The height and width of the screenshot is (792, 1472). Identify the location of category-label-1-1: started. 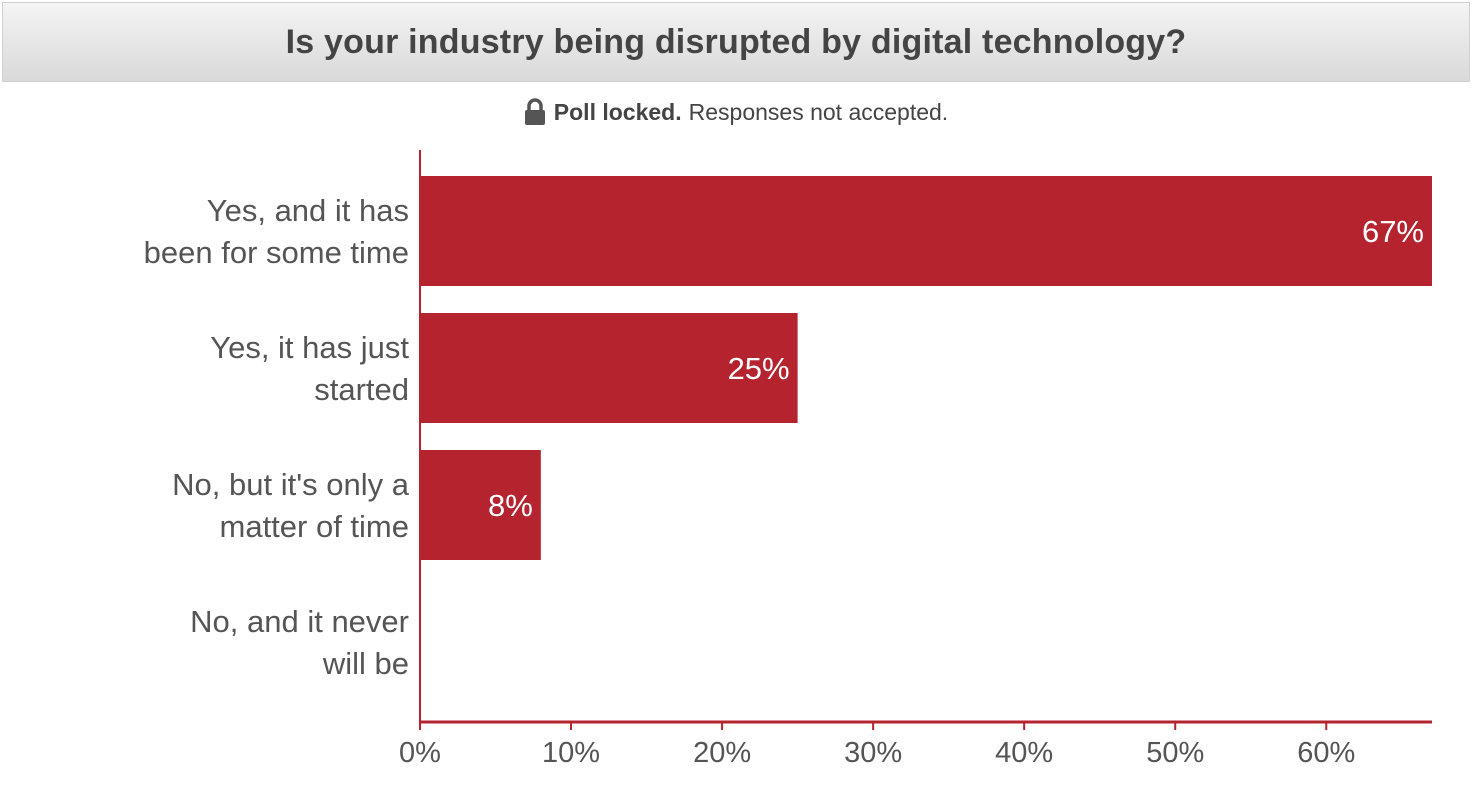
(361, 389).